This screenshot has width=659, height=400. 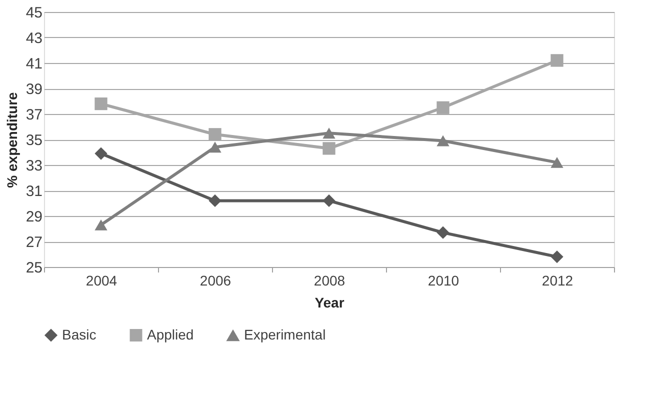 I want to click on y-axis-title: % expenditure, so click(x=12, y=140).